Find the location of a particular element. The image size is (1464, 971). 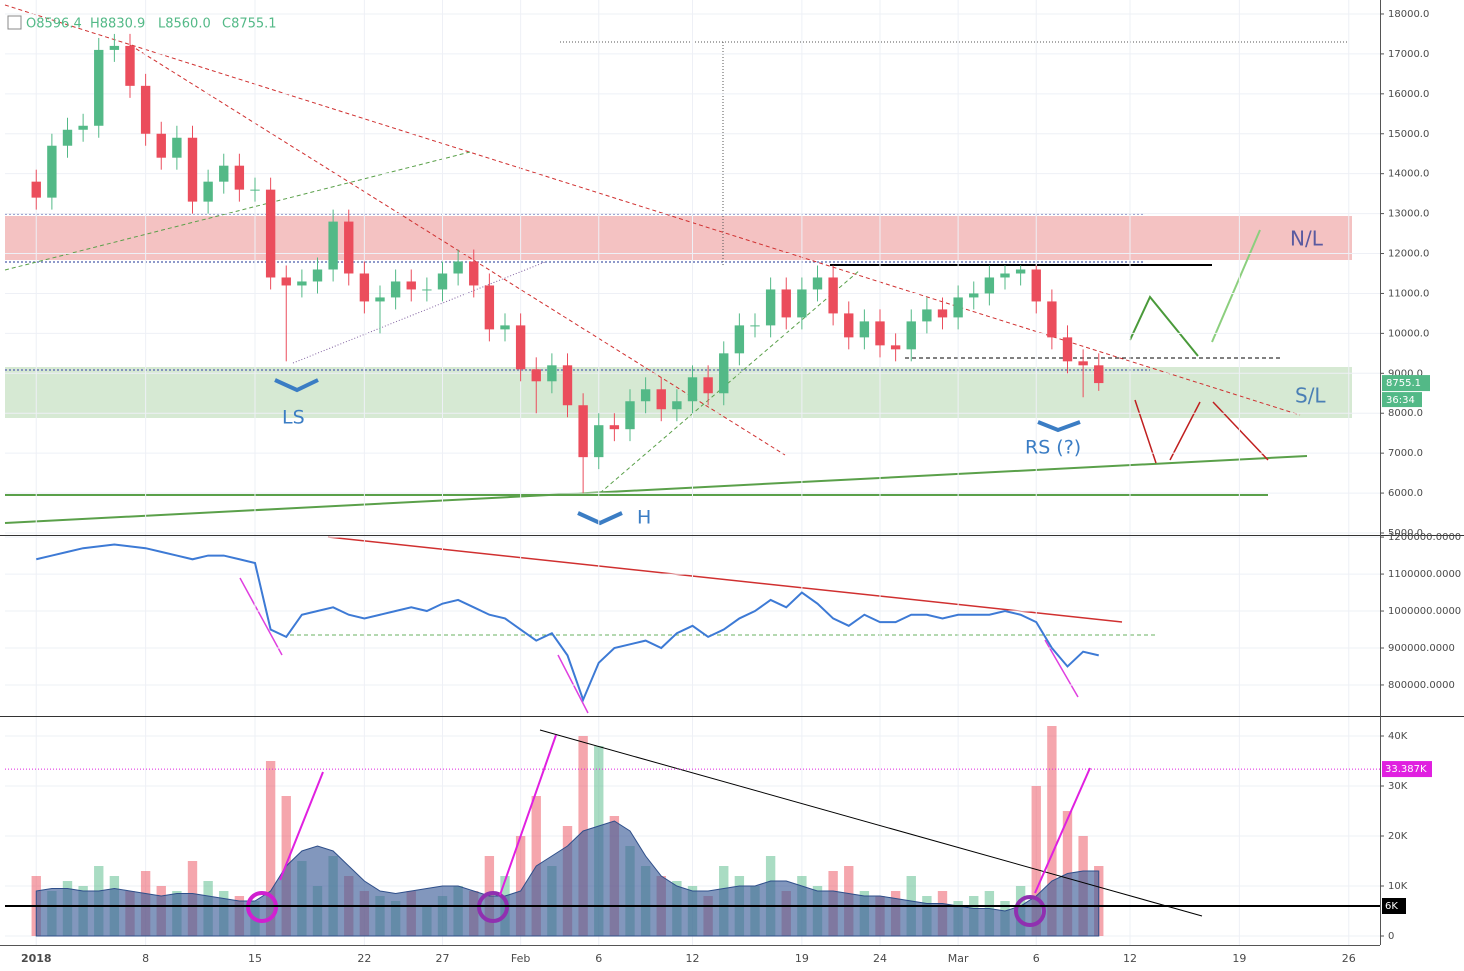

y-tick-label: 10K is located at coordinates (1398, 886).